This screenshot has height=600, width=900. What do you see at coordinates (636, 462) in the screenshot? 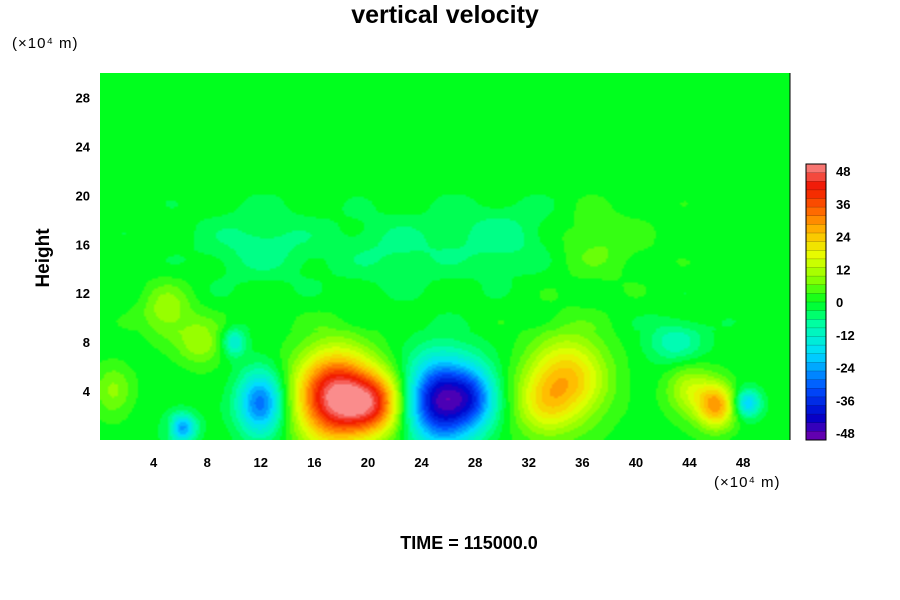
I see `x-tick-label: 40` at bounding box center [636, 462].